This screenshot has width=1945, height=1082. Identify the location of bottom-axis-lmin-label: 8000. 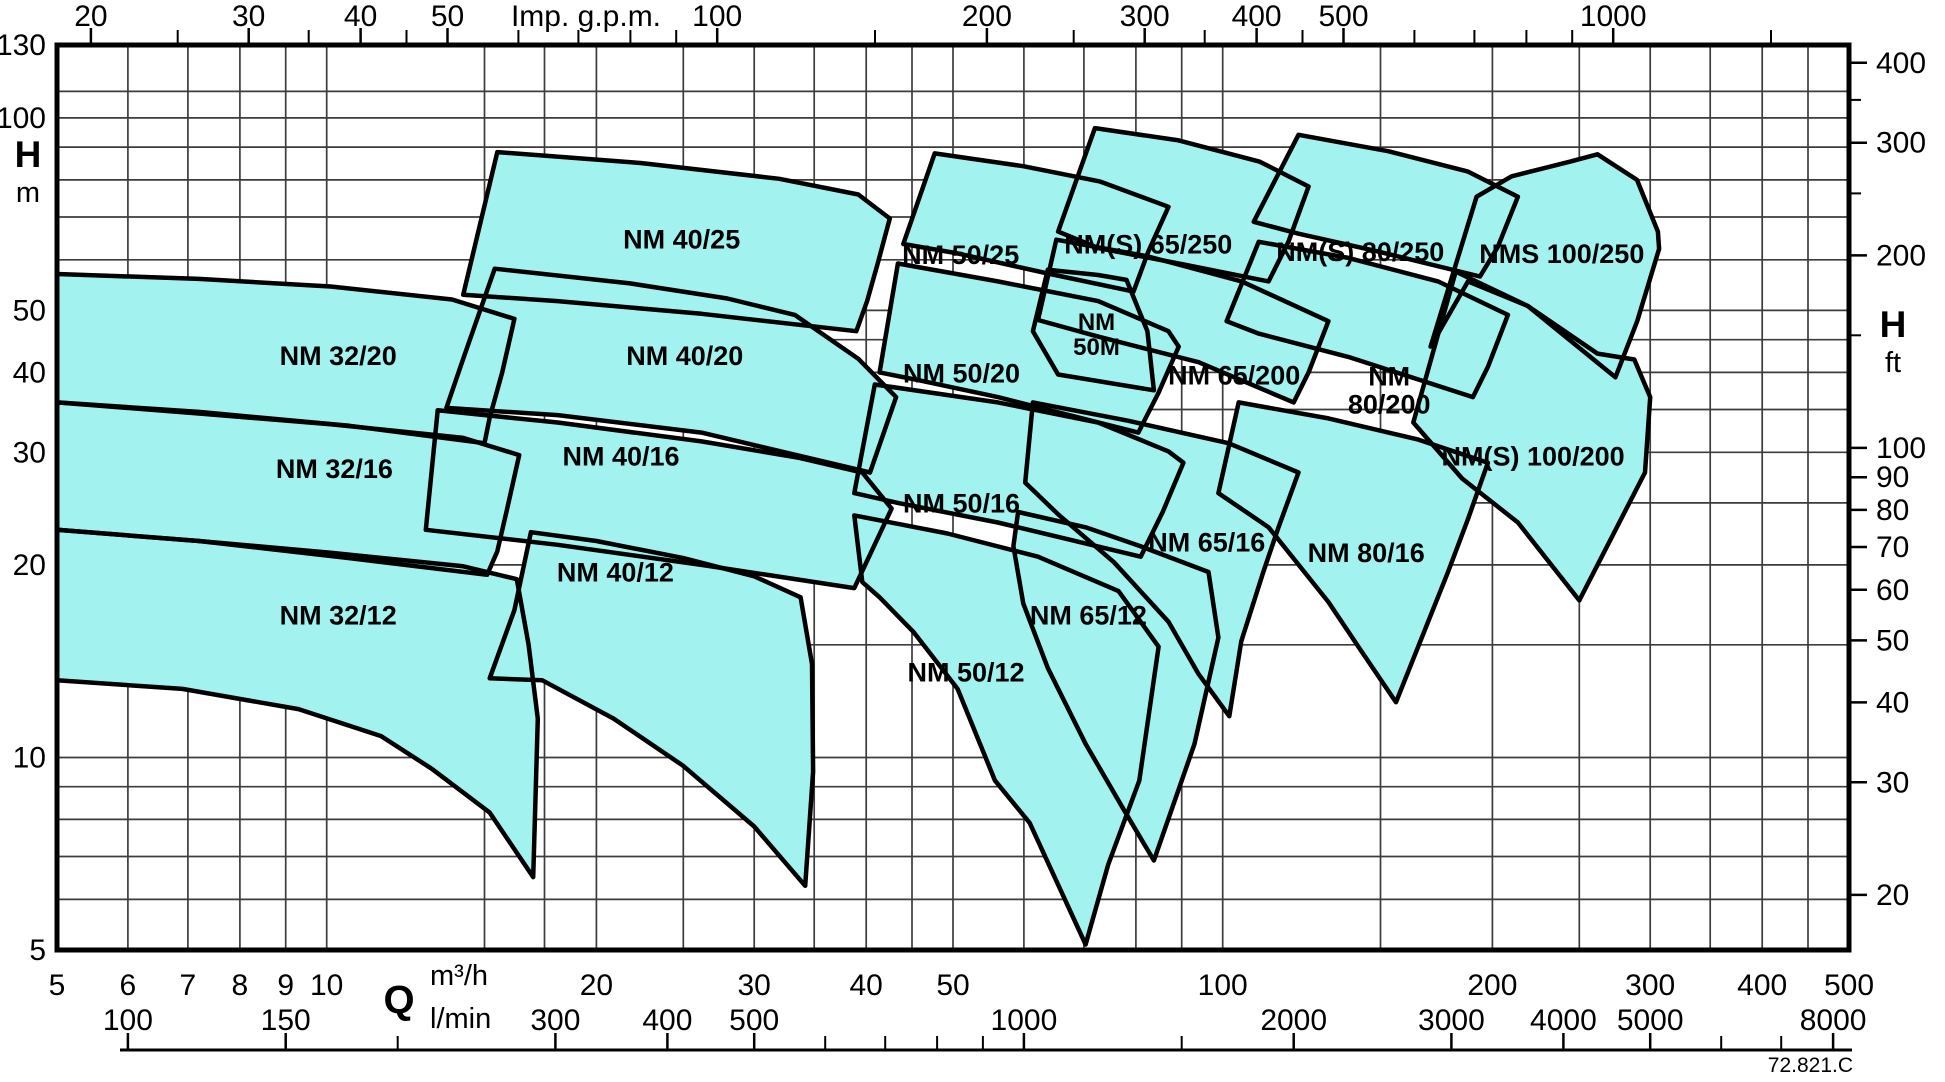
(1833, 1020).